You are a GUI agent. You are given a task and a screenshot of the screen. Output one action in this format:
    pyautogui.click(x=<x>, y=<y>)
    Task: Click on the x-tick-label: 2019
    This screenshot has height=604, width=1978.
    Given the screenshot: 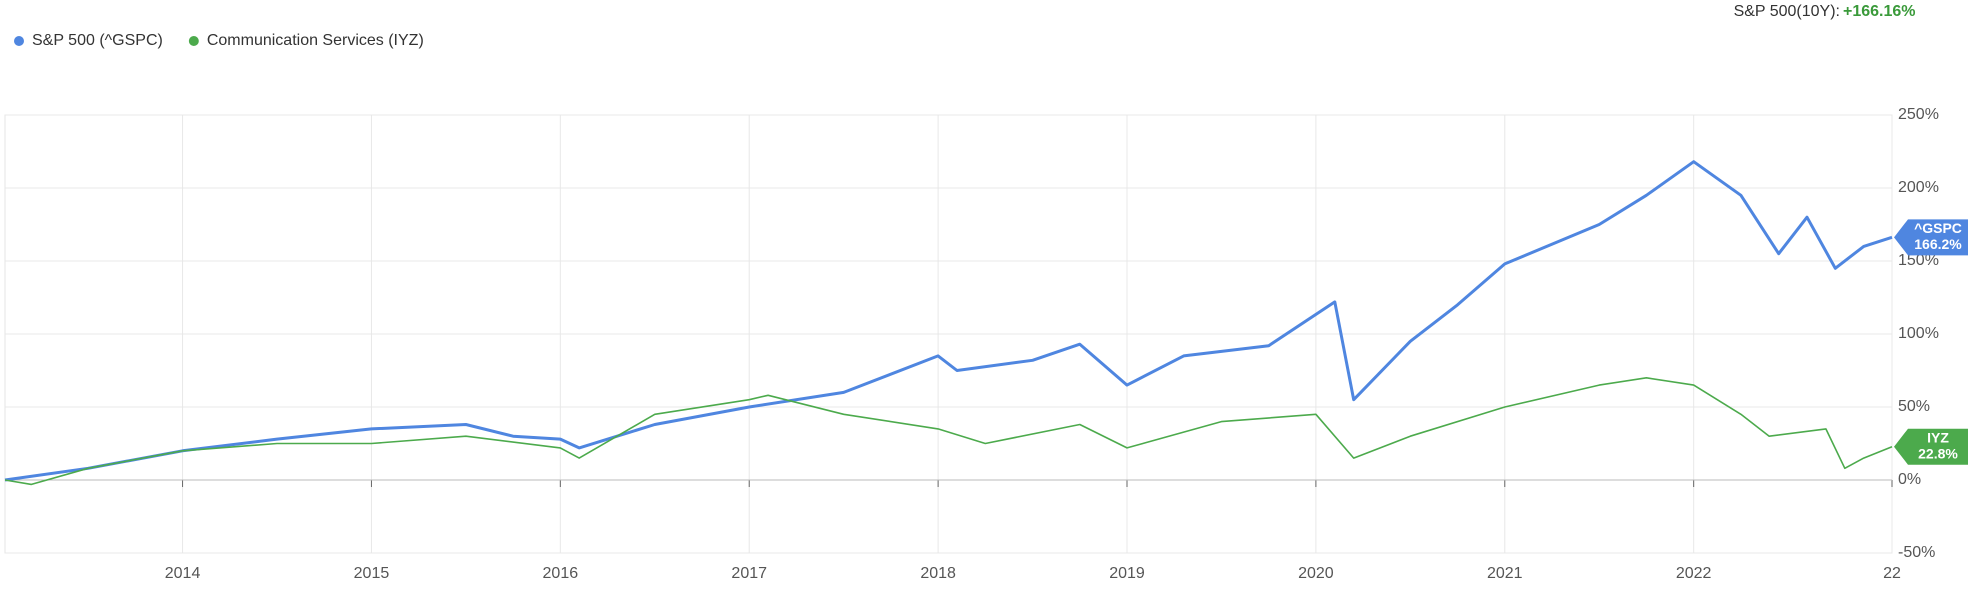 What is the action you would take?
    pyautogui.click(x=1127, y=573)
    